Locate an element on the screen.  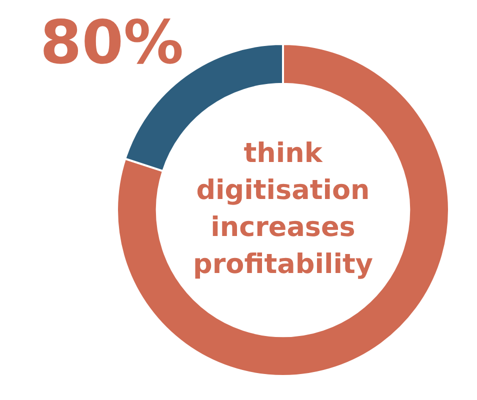
text: think digitisation increases profitability is located at coordinates (283, 209).